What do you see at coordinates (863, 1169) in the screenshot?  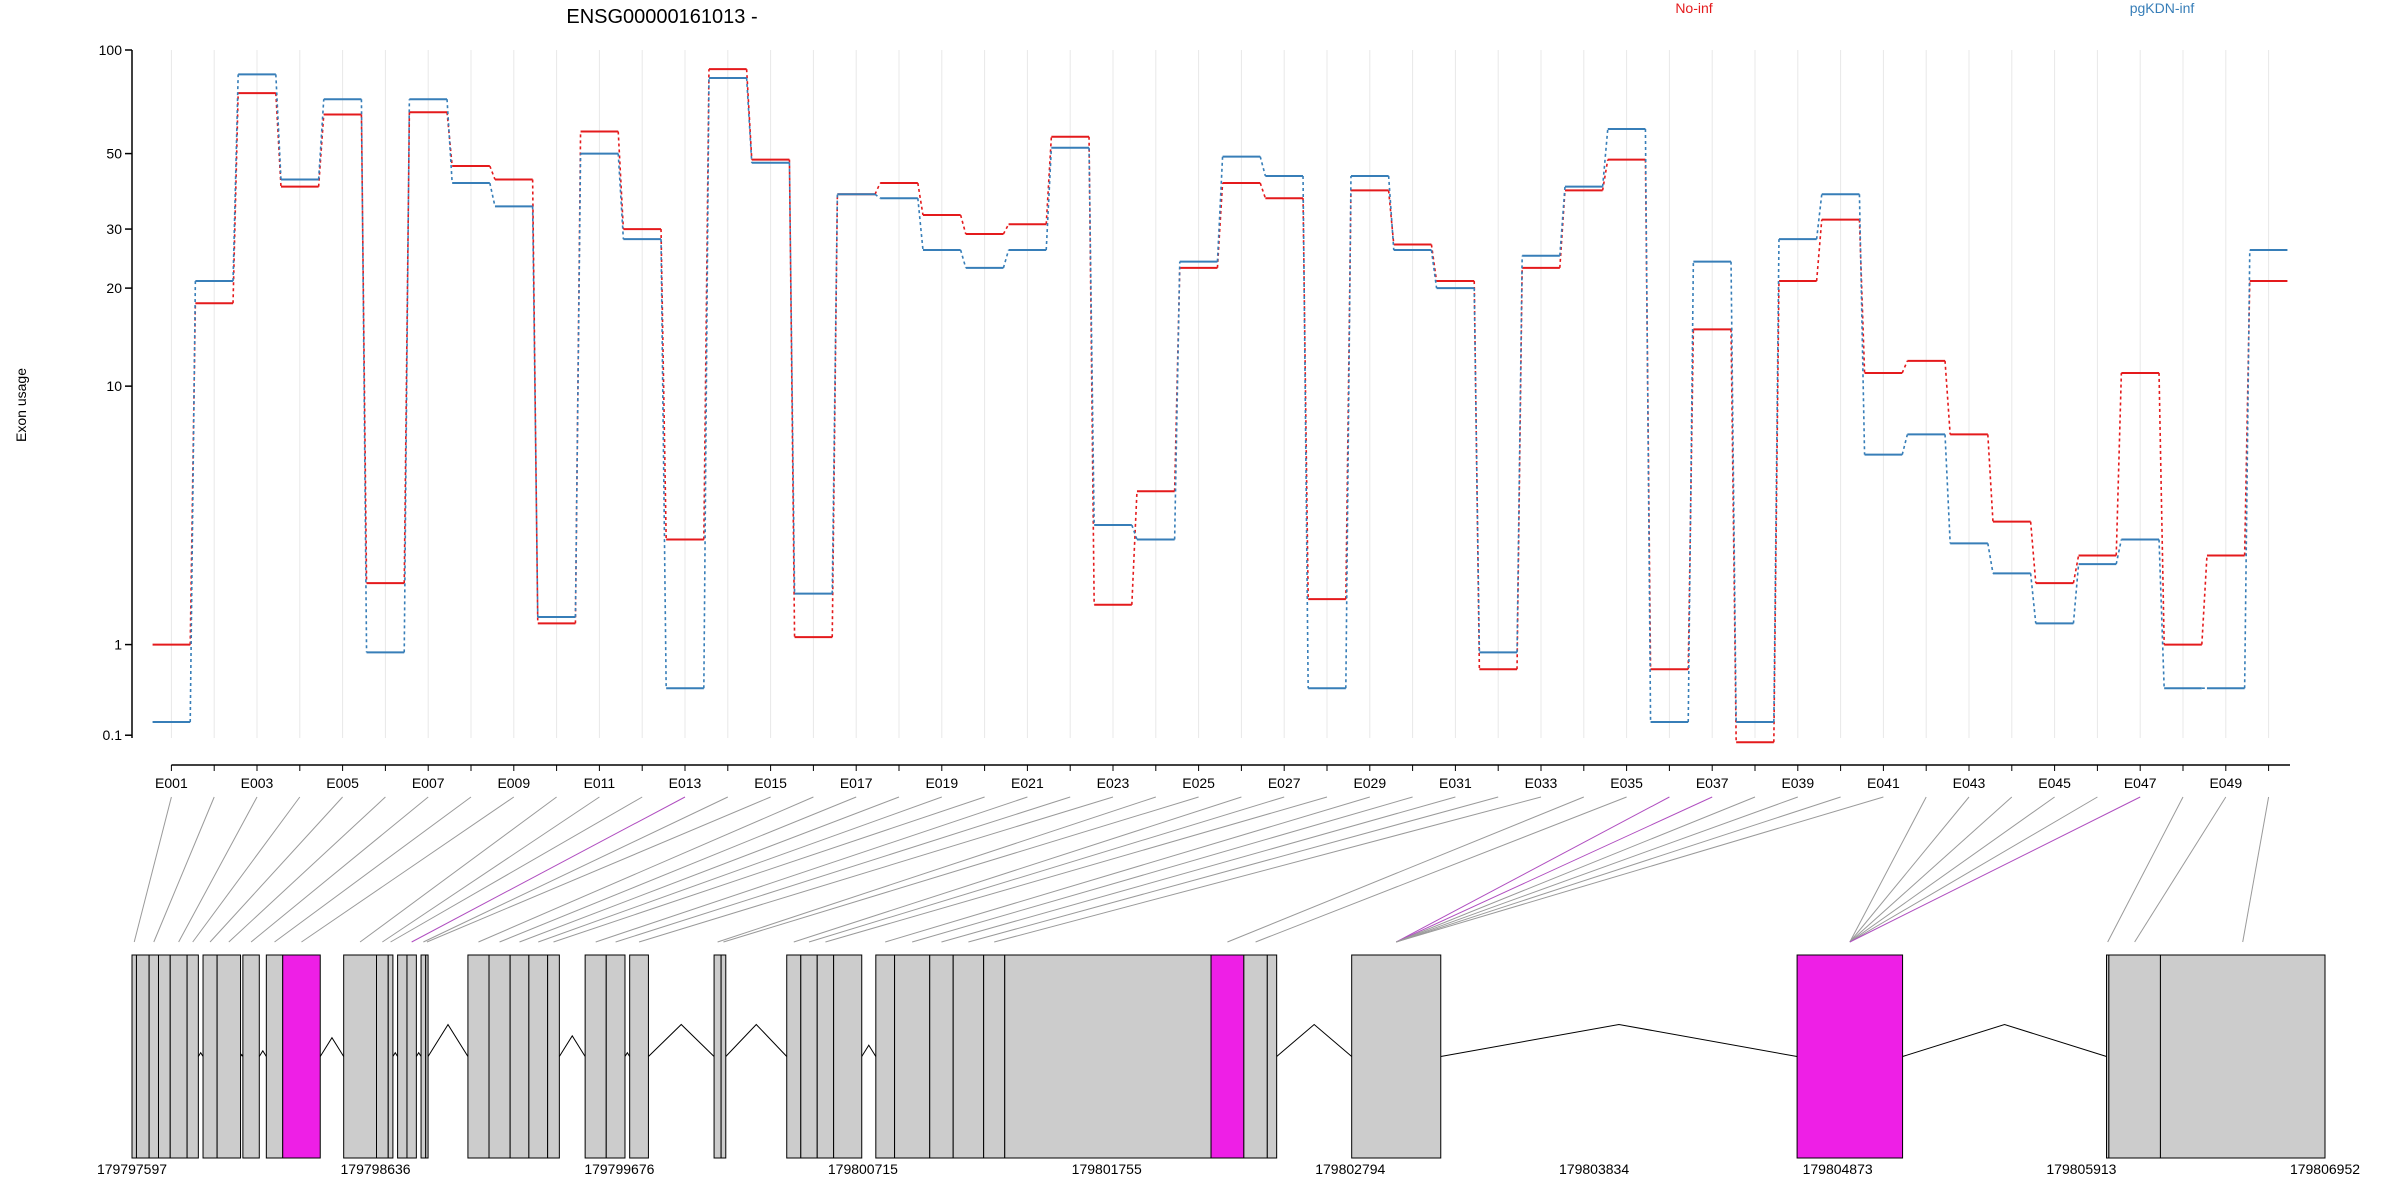 I see `genomic-position-label: 179800715` at bounding box center [863, 1169].